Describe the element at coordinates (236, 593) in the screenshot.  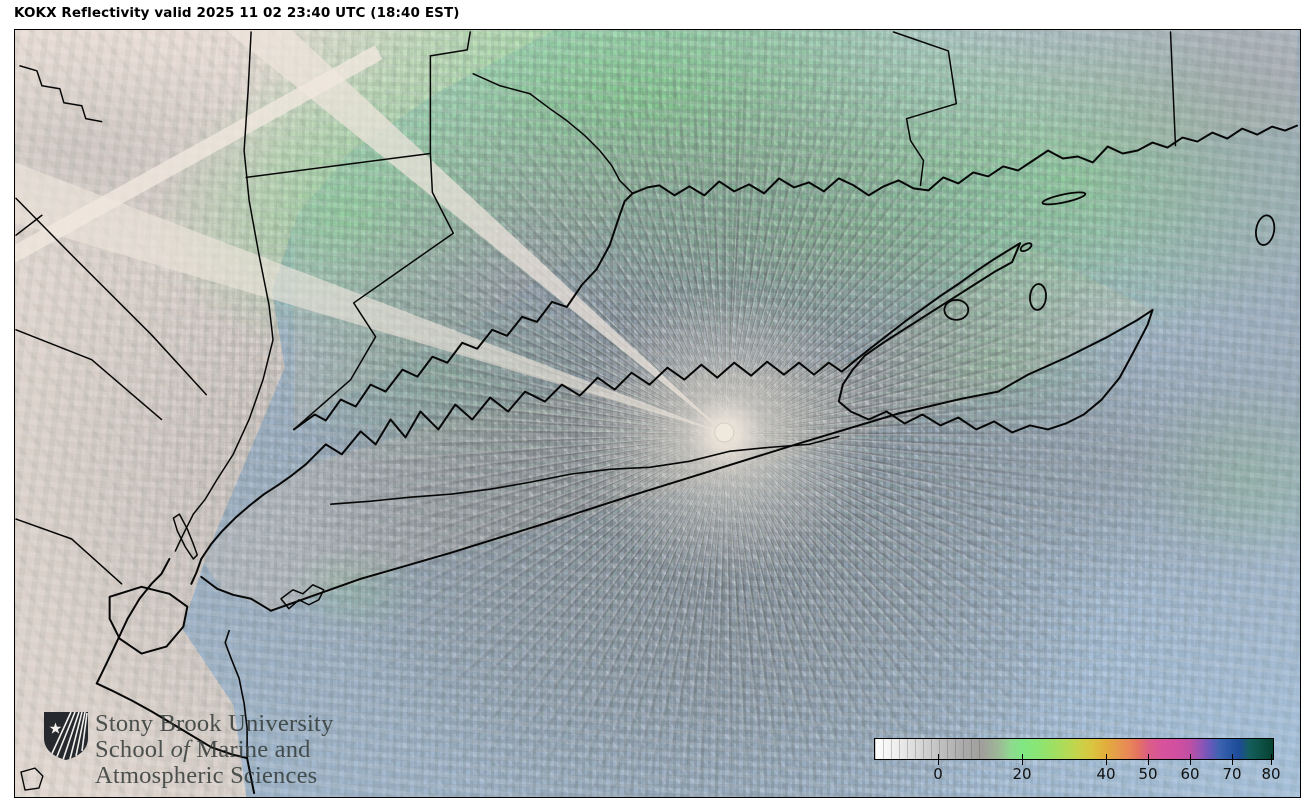
I see `brooklyn-shore` at that location.